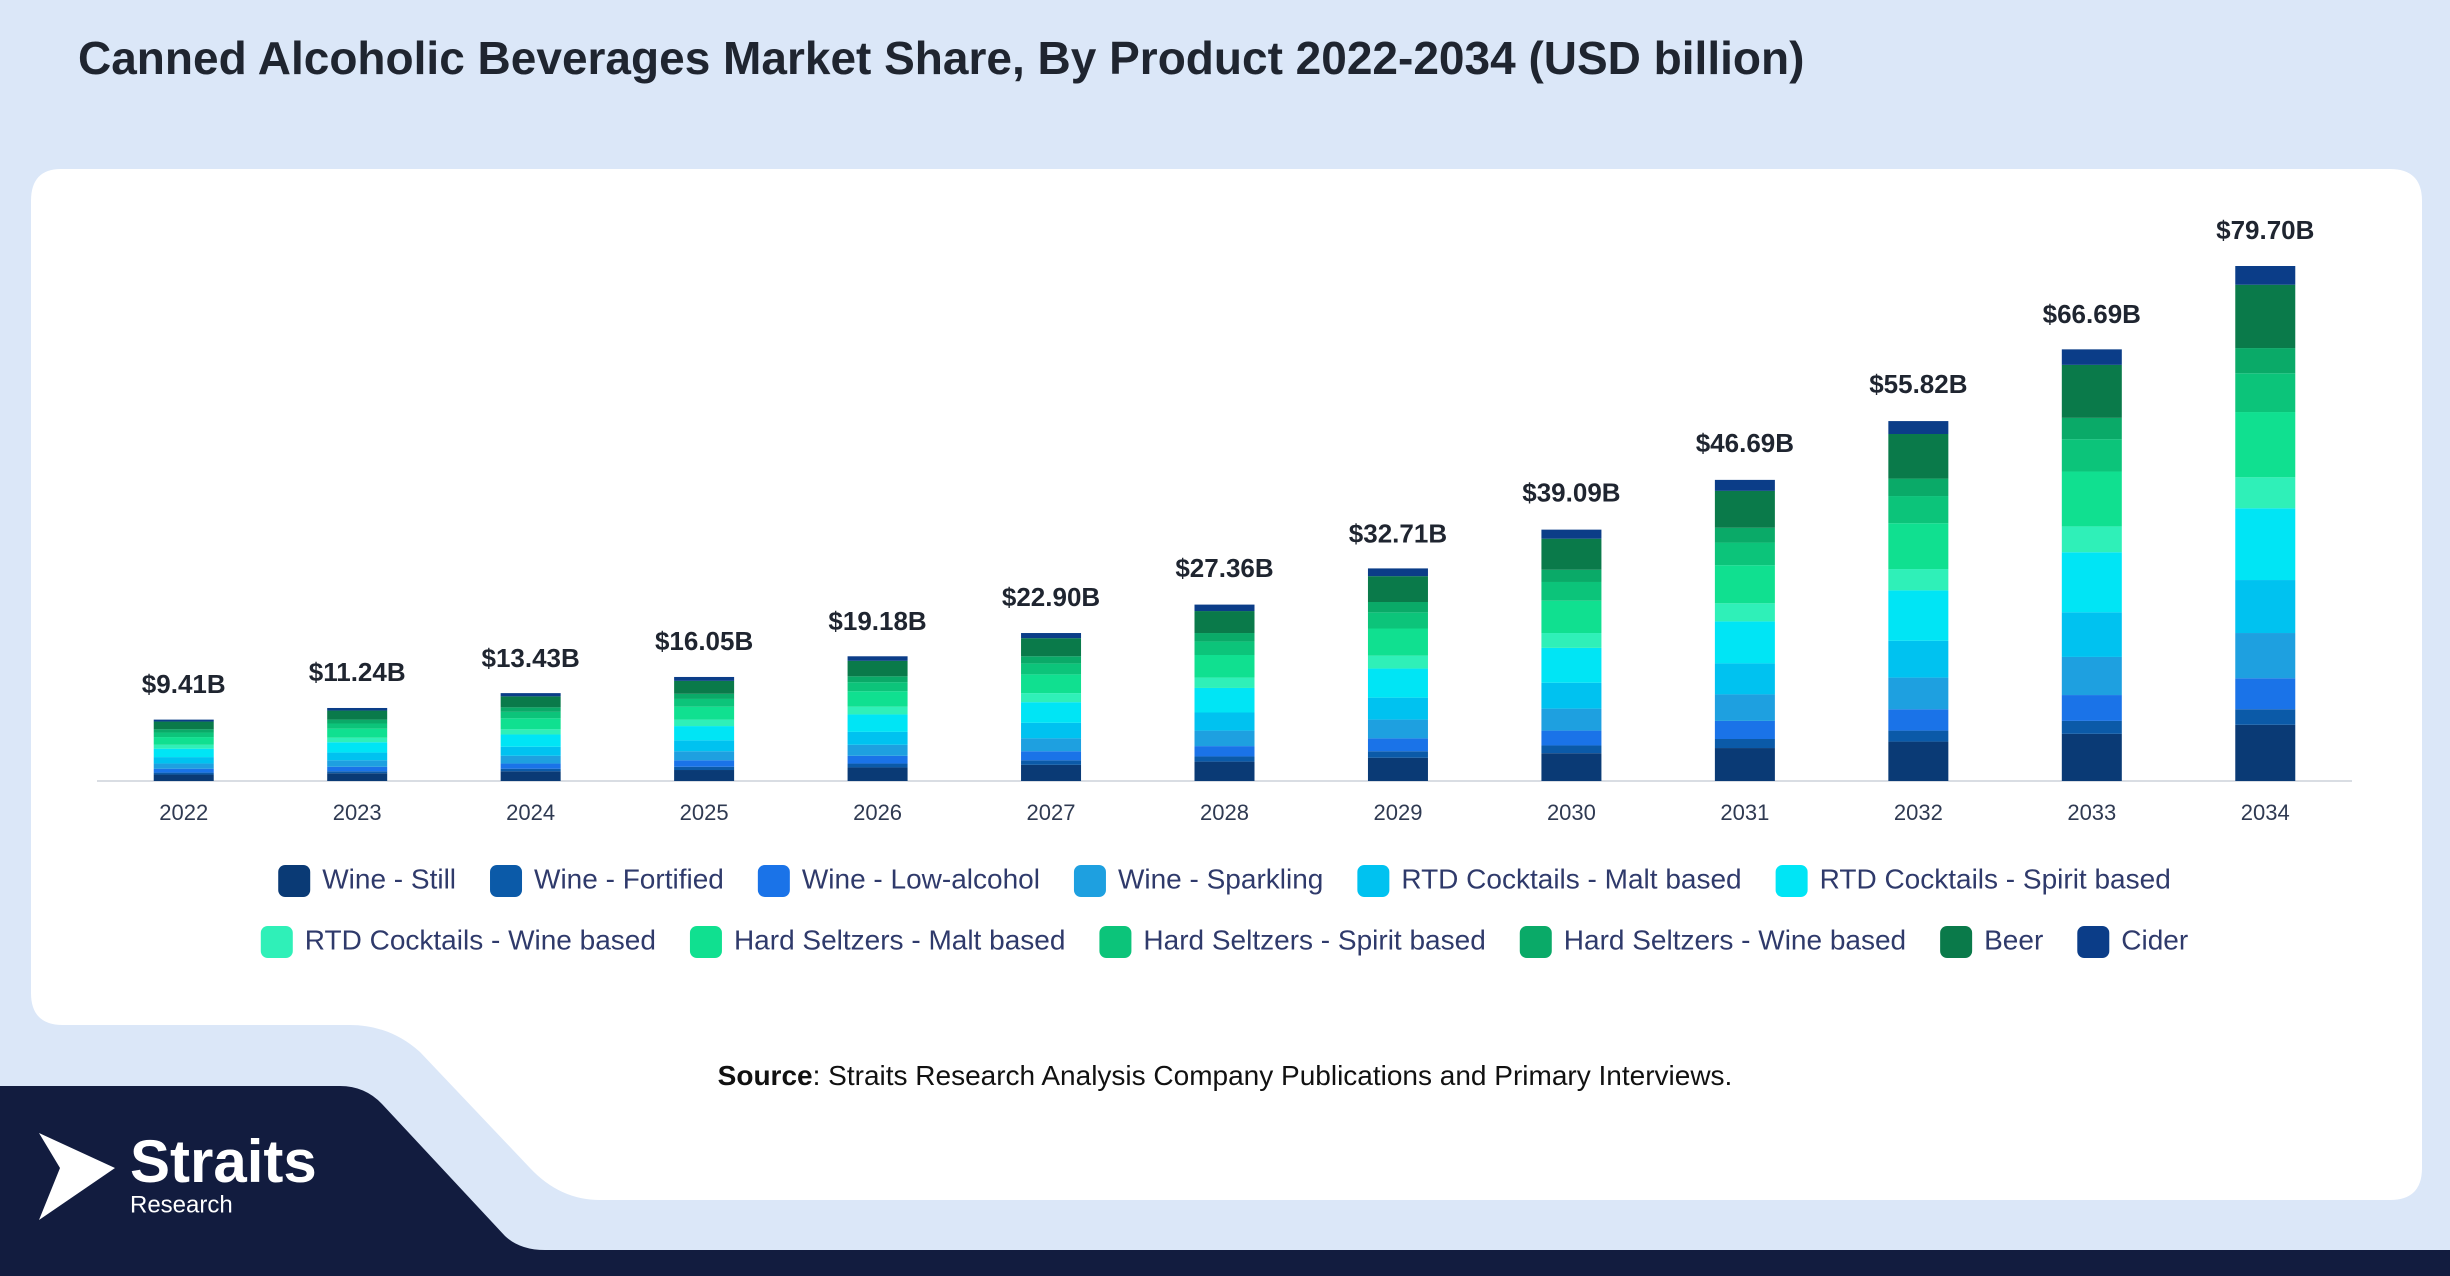 The width and height of the screenshot is (2450, 1276). I want to click on x-tick-label: 2029, so click(1397, 812).